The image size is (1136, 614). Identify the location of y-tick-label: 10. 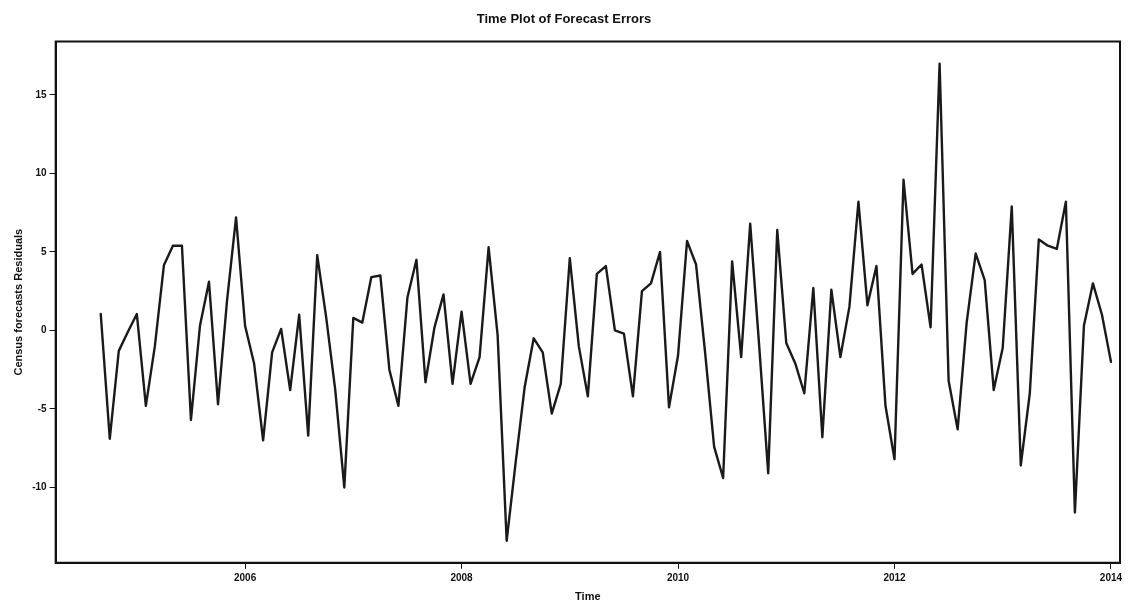
(41, 173).